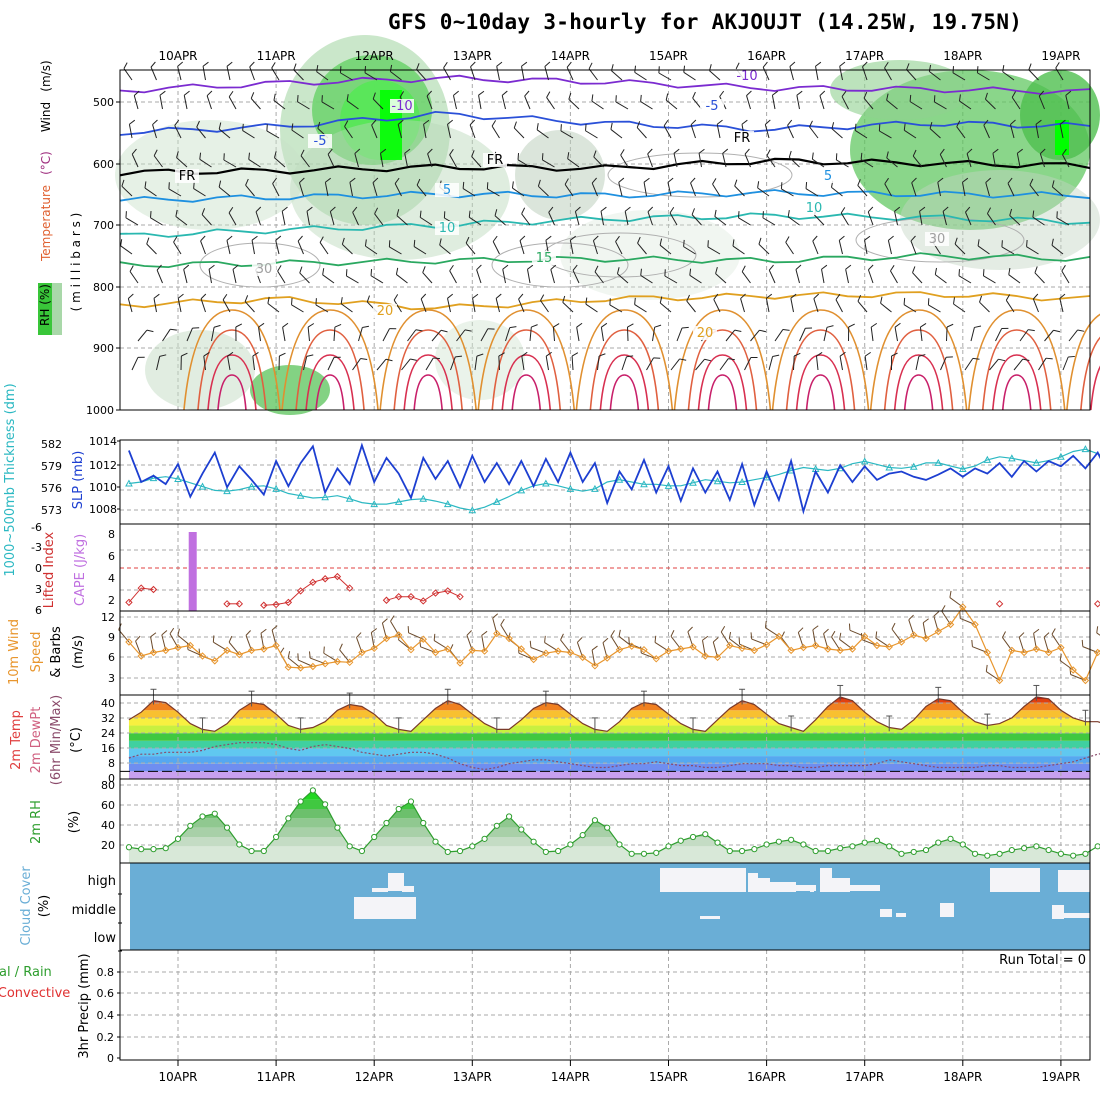  What do you see at coordinates (650, 255) in the screenshot?
I see `rh-shading` at bounding box center [650, 255].